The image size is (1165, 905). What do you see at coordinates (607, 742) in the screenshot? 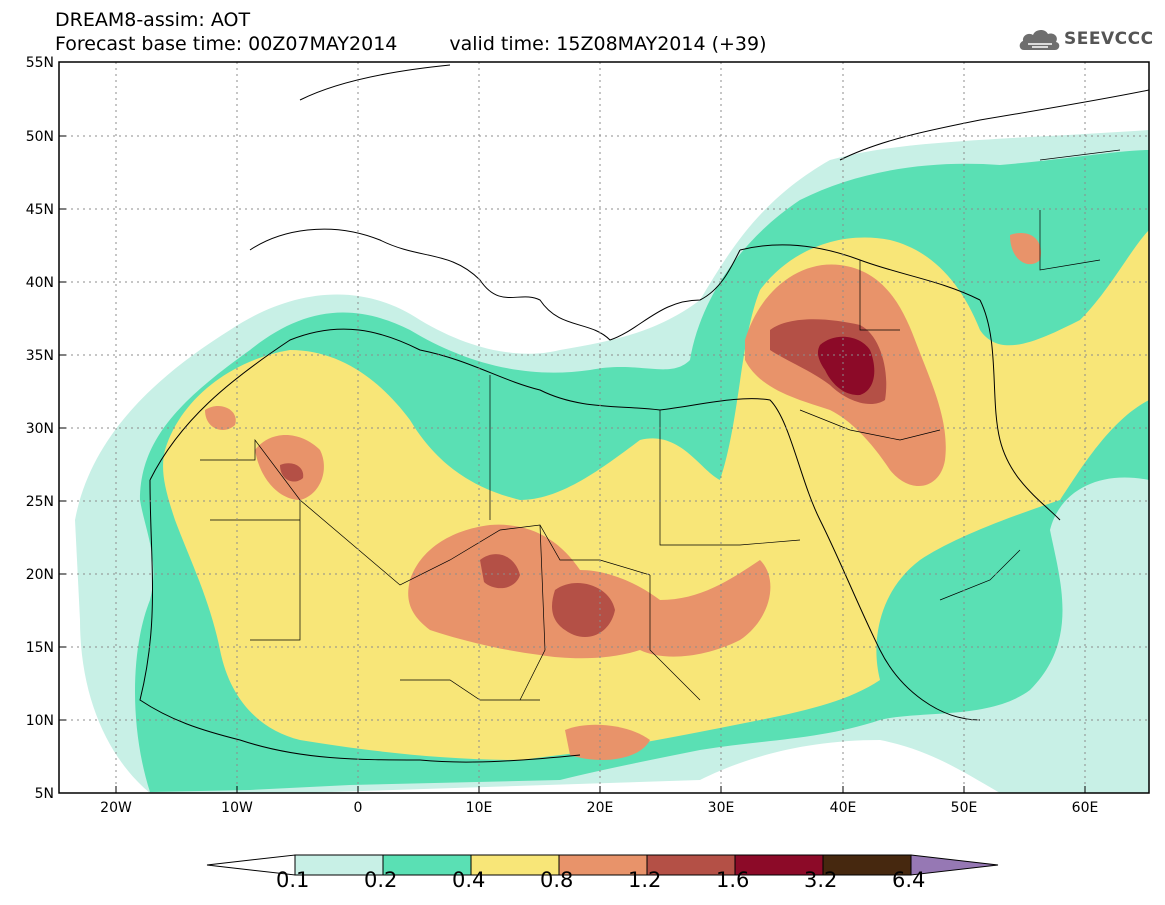
I see `aot-patch-chad` at bounding box center [607, 742].